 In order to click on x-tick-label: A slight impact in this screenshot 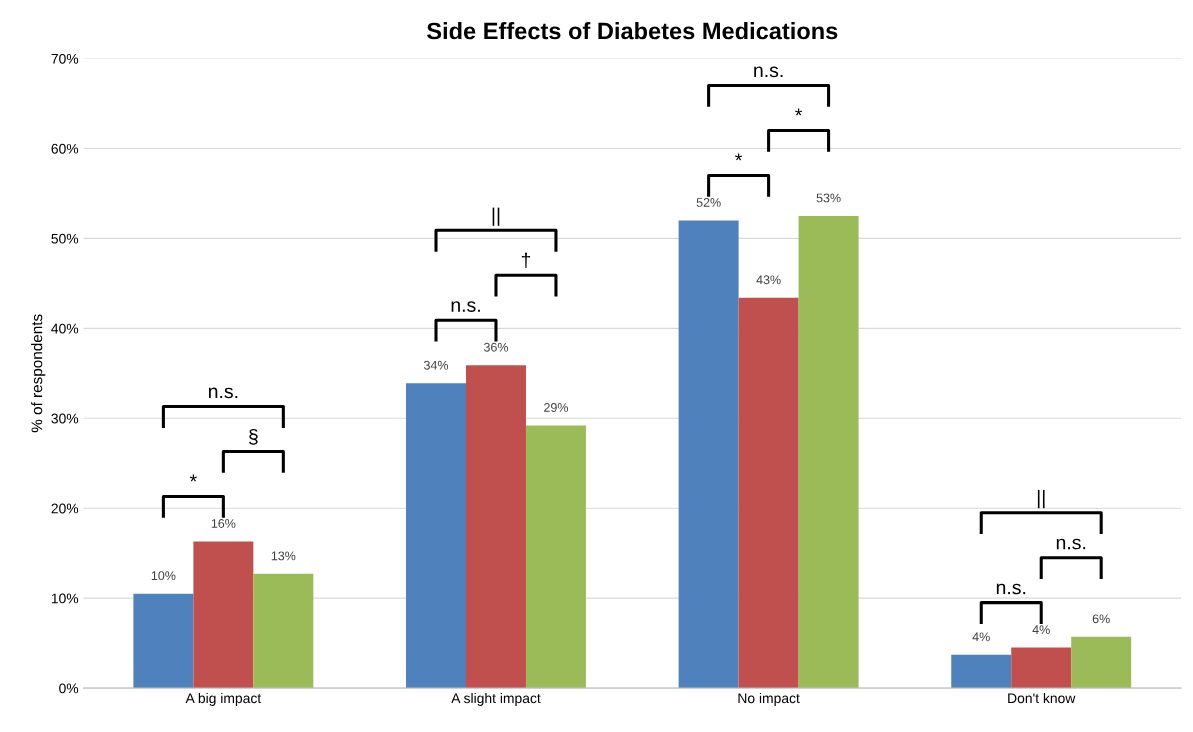, I will do `click(496, 699)`.